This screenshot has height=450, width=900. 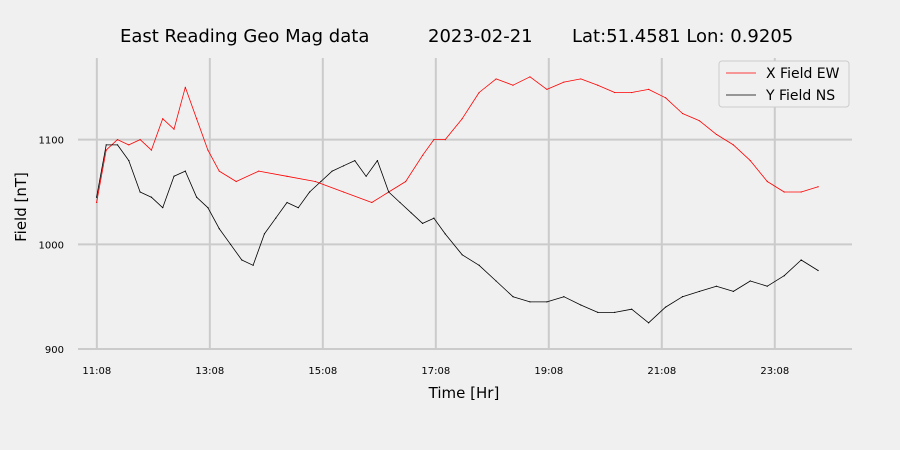 I want to click on legend-label-y-field: Y Field NS, so click(x=800, y=96).